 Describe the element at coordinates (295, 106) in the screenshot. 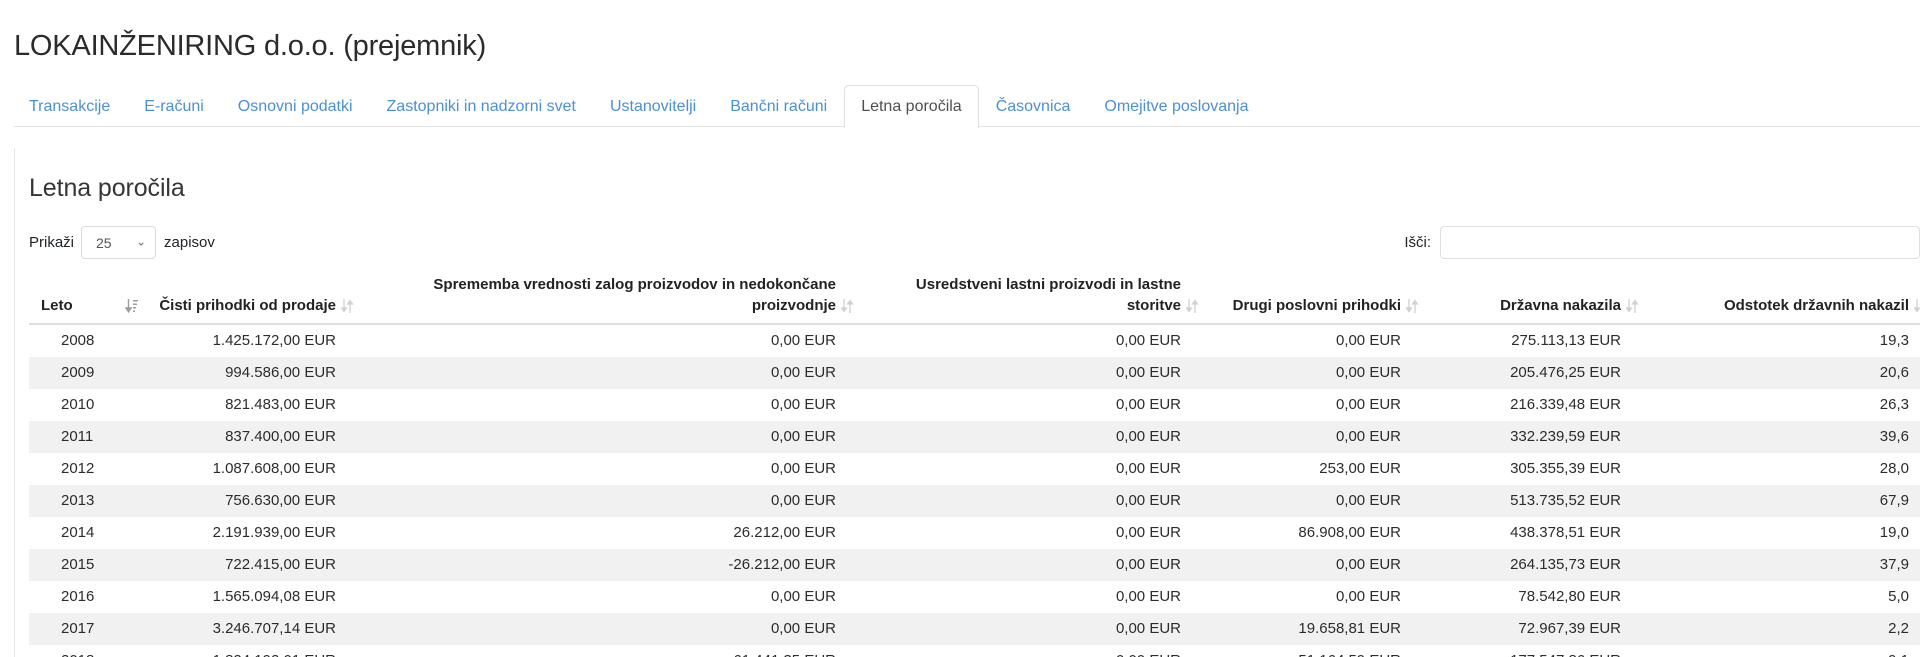

I see `tab-osnovni-podatki: Osnovni podatki` at that location.